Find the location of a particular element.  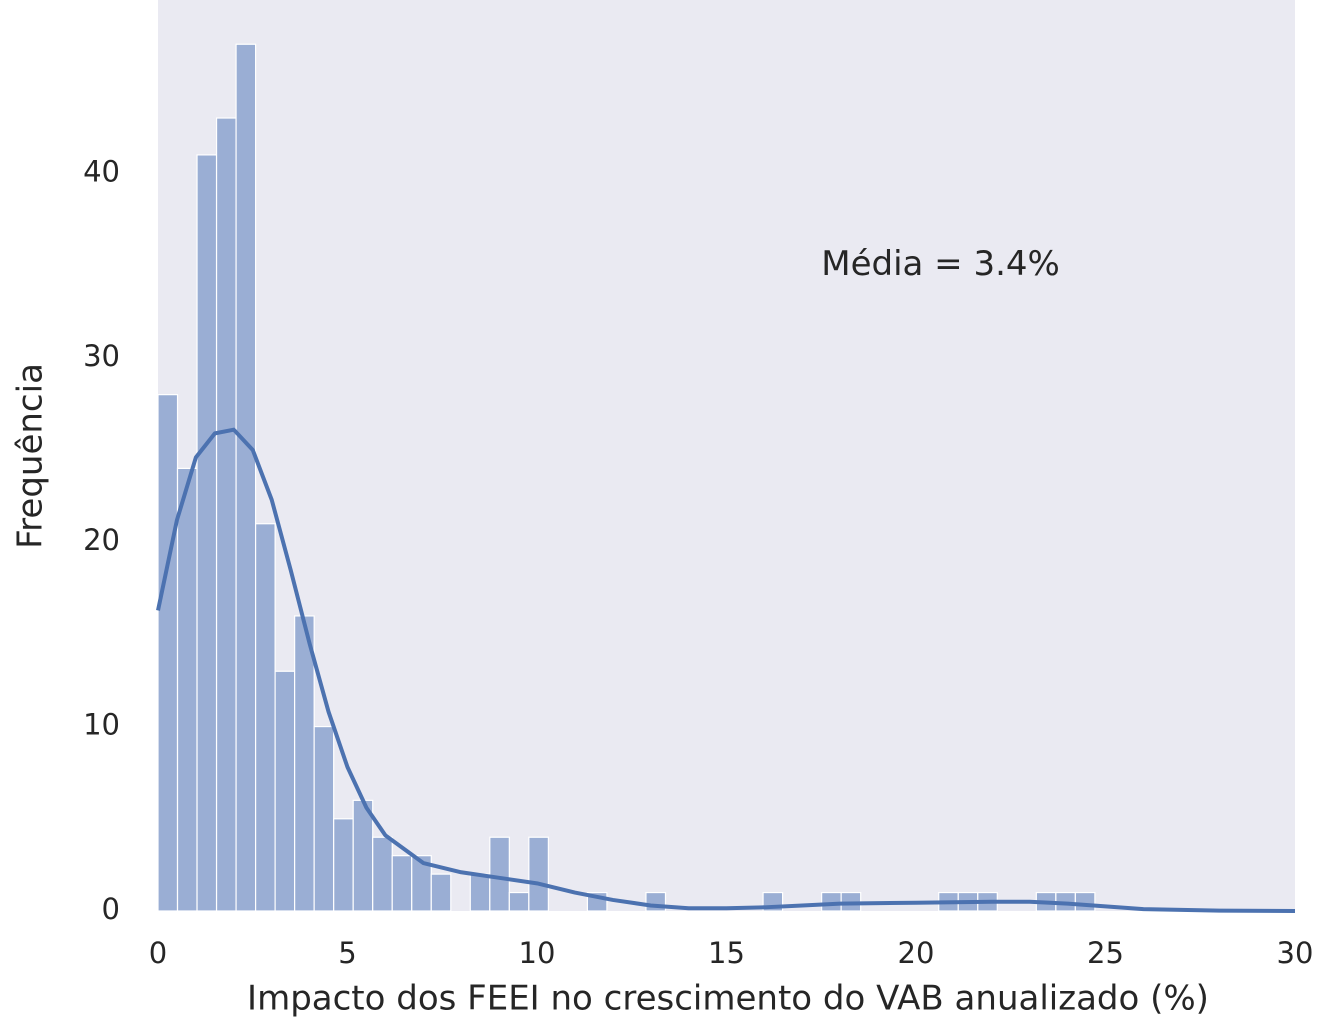

y-axis-label: Frequência is located at coordinates (31, 456).